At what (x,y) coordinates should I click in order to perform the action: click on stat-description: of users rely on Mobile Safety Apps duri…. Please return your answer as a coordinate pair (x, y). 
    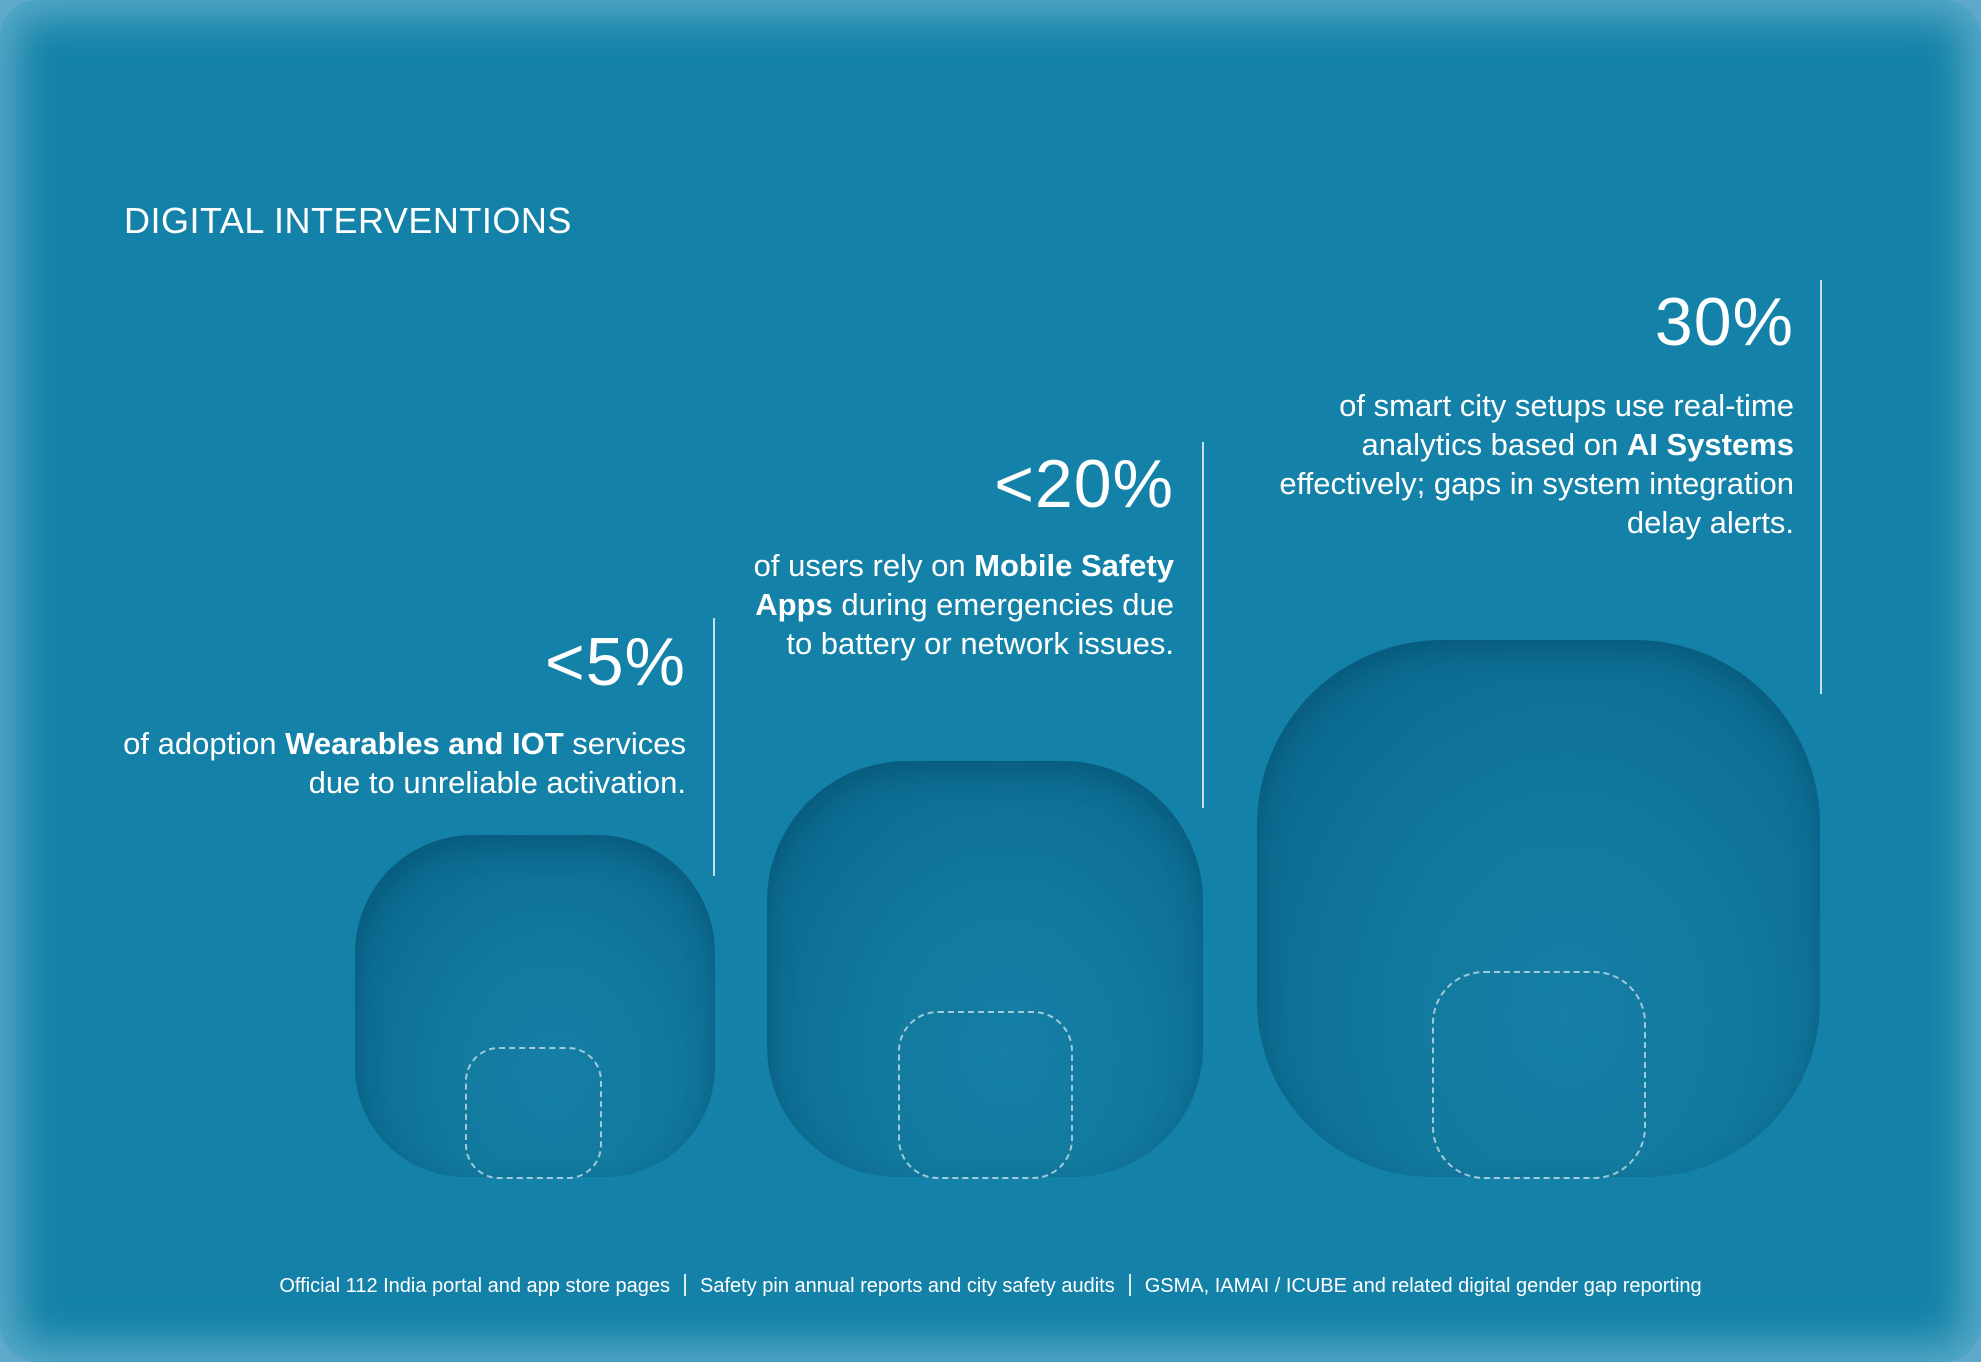
    Looking at the image, I should click on (963, 604).